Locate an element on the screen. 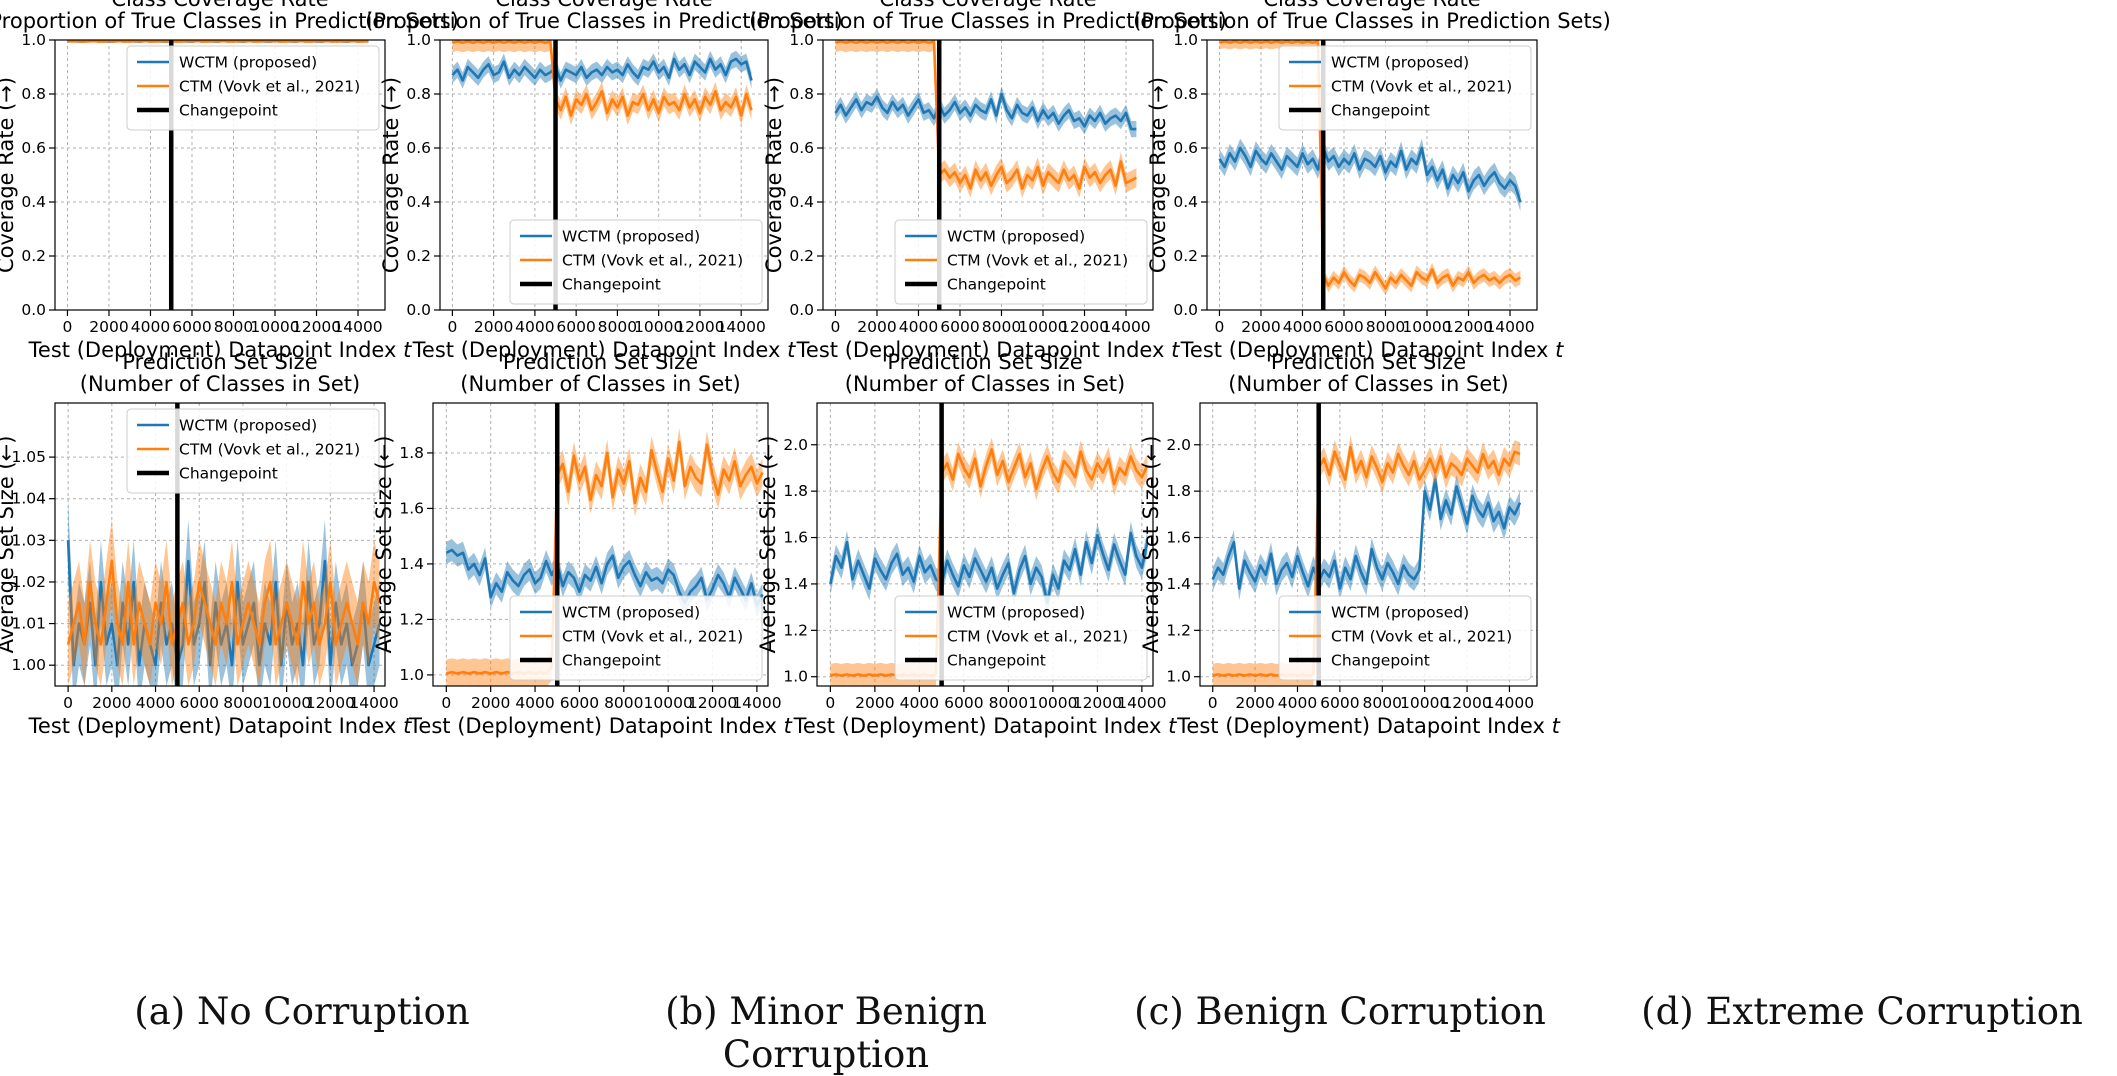 This screenshot has height=1076, width=2117. chart-title: (Number of Classes in Set) is located at coordinates (220, 384).